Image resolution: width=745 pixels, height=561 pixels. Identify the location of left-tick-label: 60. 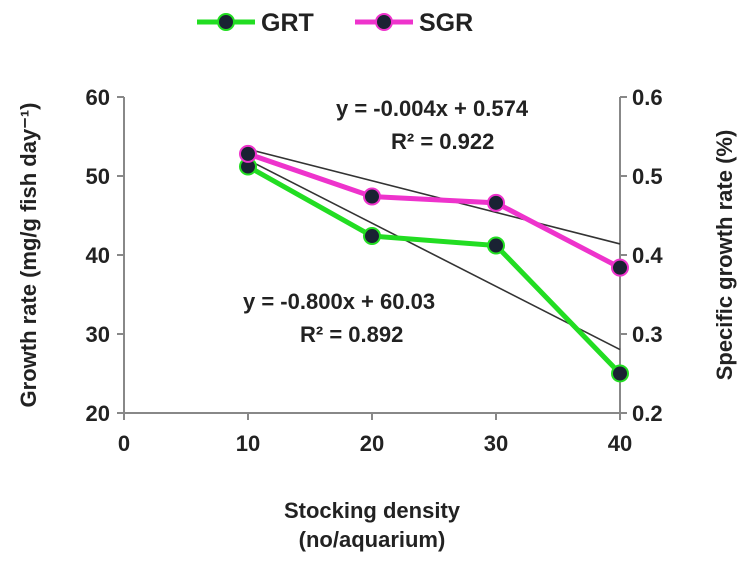
(98, 97).